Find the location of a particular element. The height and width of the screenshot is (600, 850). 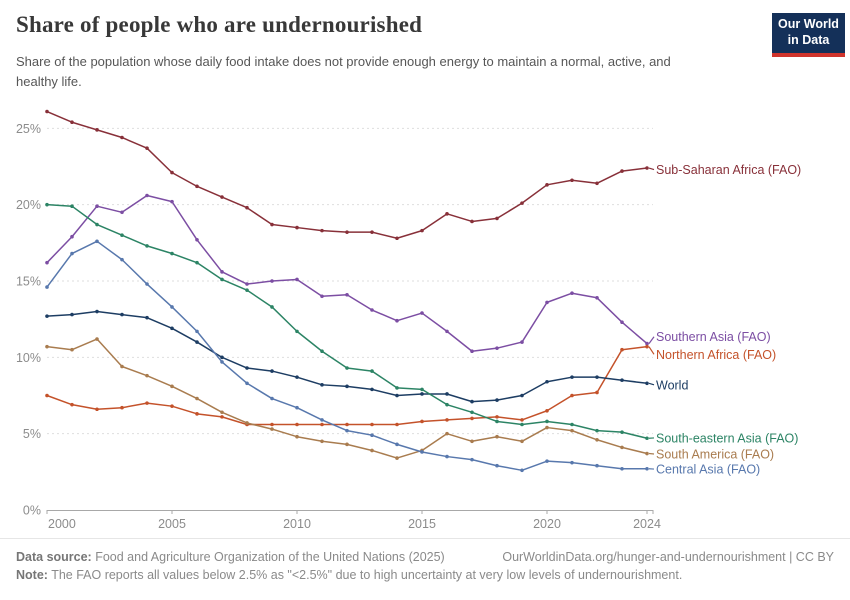

series-point-world-2012 is located at coordinates (347, 386).